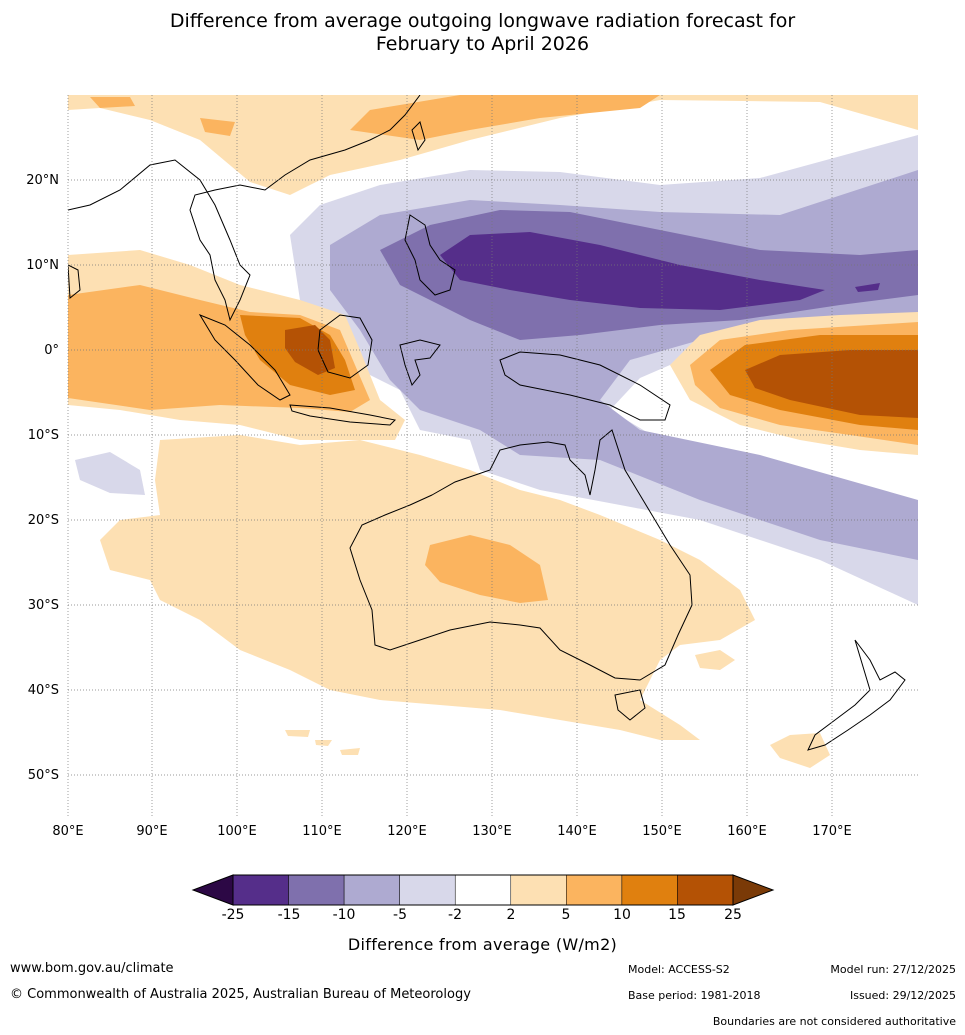 The width and height of the screenshot is (965, 1035). Describe the element at coordinates (344, 915) in the screenshot. I see `colorbar-tick: -10` at that location.